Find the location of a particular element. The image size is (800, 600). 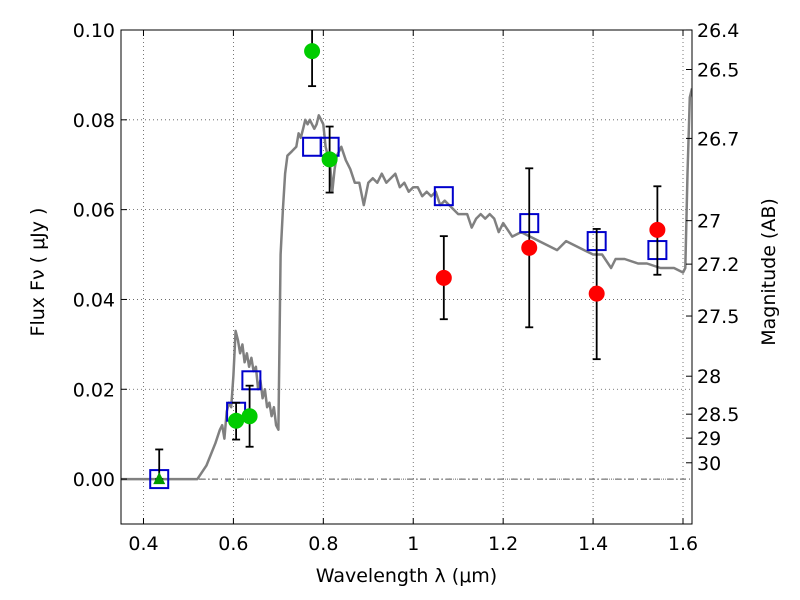

mag-tick-label: 29 is located at coordinates (709, 439).